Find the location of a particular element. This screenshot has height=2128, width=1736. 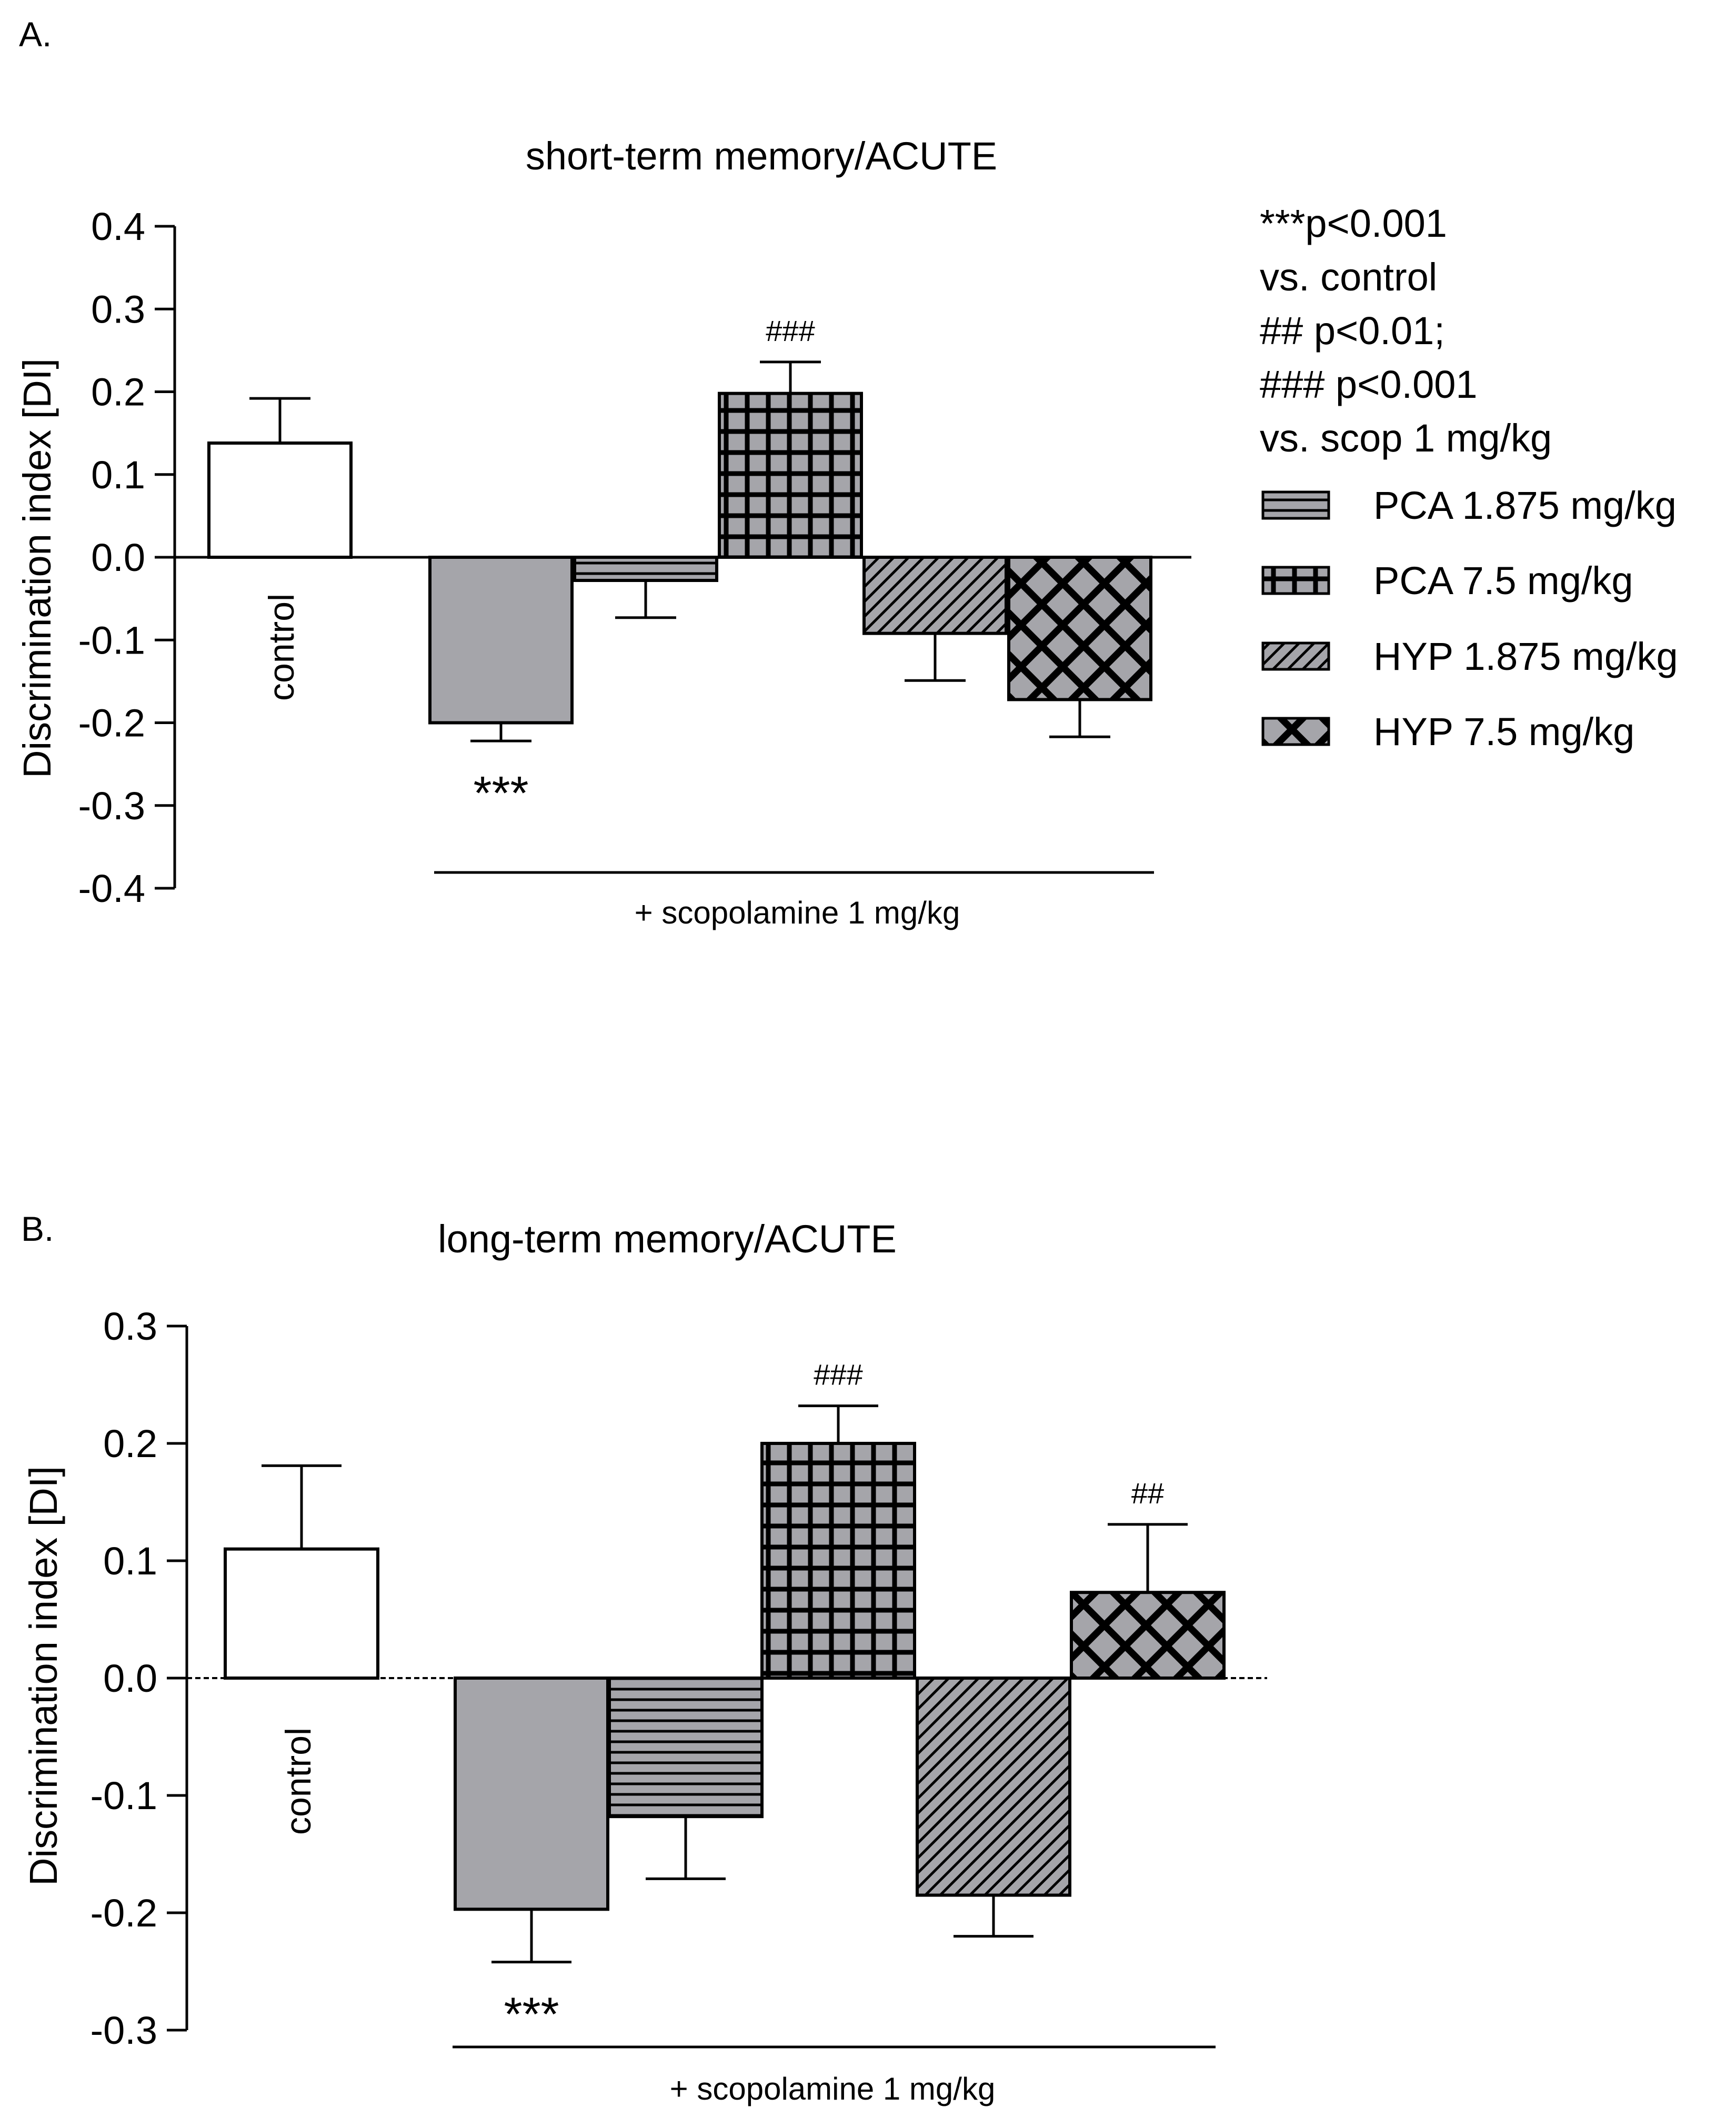

panel-a-y-tick-label: 0.3 is located at coordinates (118, 309).